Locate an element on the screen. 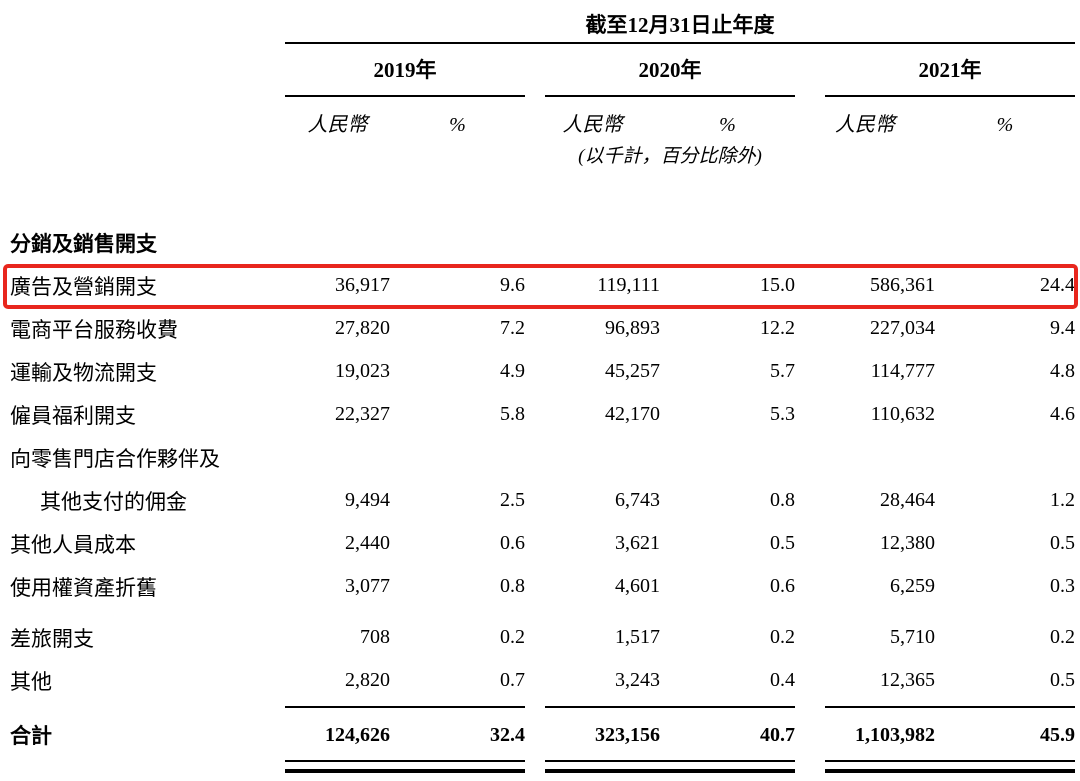  colhead-rmb-2020: 人民幣 is located at coordinates (592, 125).